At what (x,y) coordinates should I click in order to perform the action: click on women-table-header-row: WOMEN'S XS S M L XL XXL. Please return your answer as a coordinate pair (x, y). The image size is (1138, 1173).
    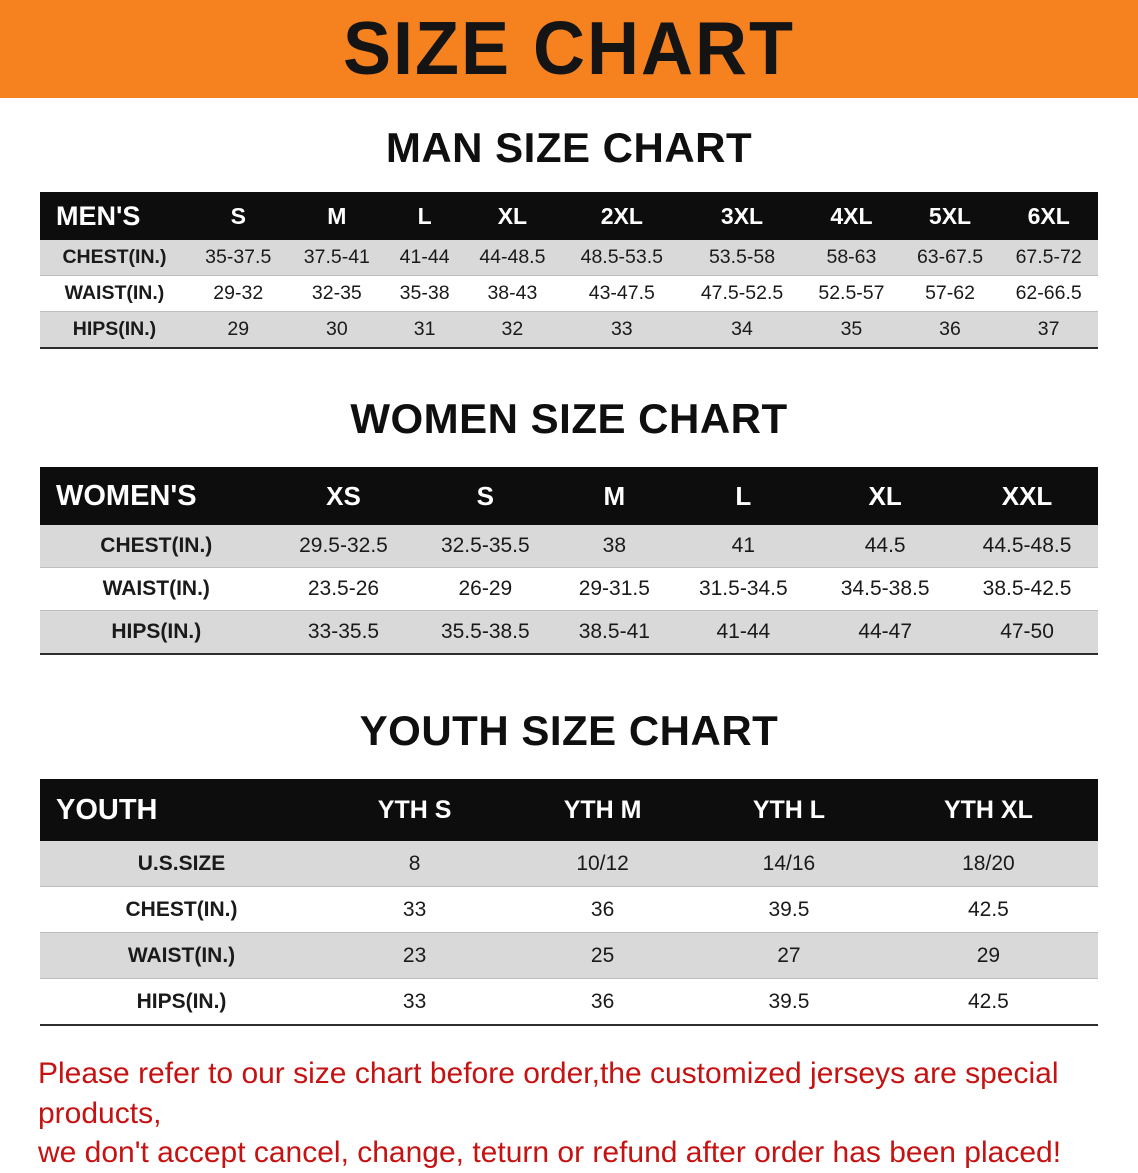
    Looking at the image, I should click on (569, 496).